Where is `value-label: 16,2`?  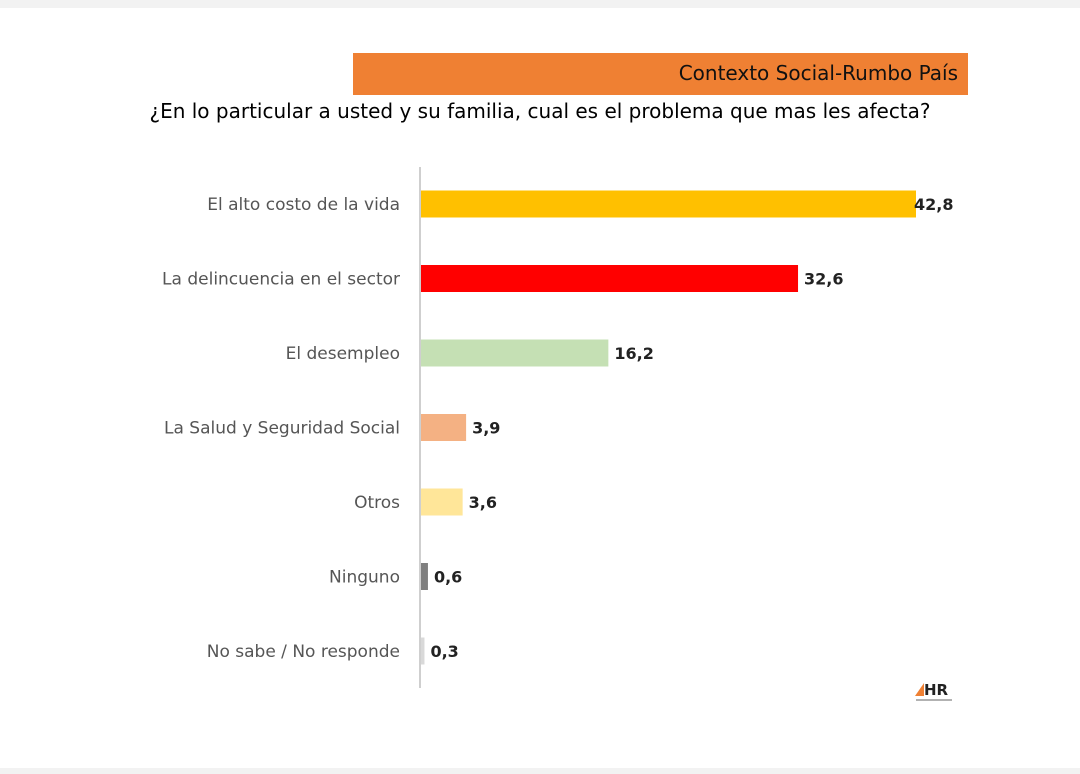
value-label: 16,2 is located at coordinates (633, 353).